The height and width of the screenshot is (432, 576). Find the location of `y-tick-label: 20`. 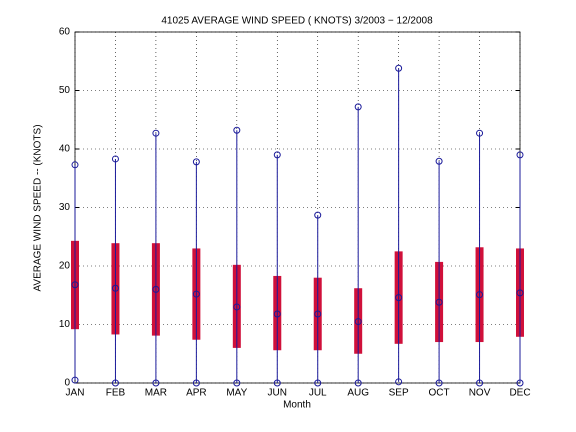

y-tick-label: 20 is located at coordinates (65, 266).